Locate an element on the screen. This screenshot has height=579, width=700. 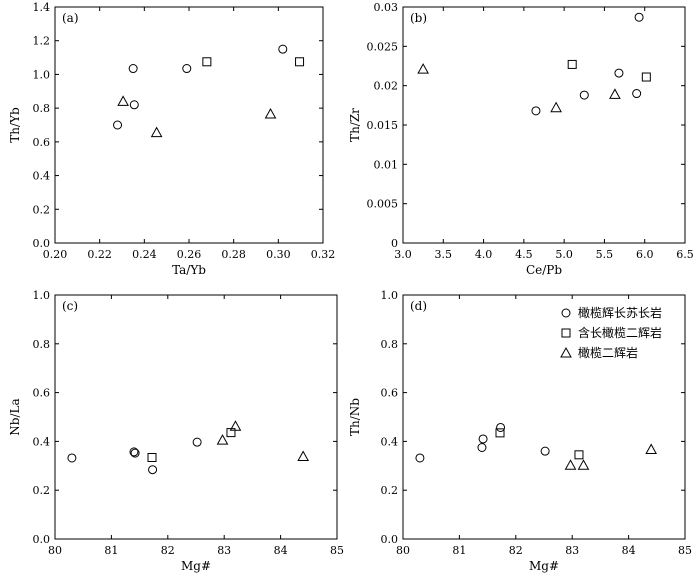
panel-c-y-axis-label: Nb/La is located at coordinates (15, 416).